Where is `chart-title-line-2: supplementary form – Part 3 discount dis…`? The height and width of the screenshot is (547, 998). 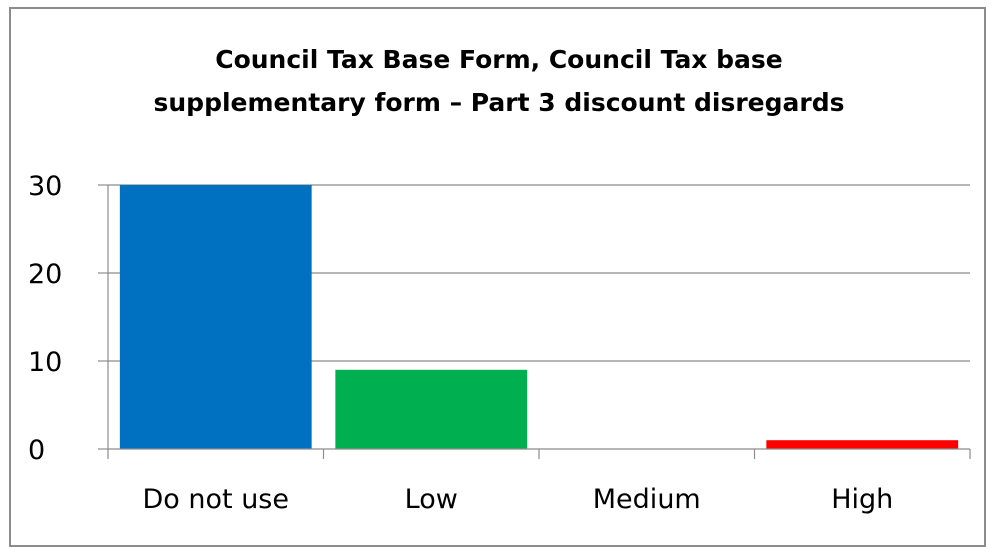
chart-title-line-2: supplementary form – Part 3 discount dis… is located at coordinates (499, 102).